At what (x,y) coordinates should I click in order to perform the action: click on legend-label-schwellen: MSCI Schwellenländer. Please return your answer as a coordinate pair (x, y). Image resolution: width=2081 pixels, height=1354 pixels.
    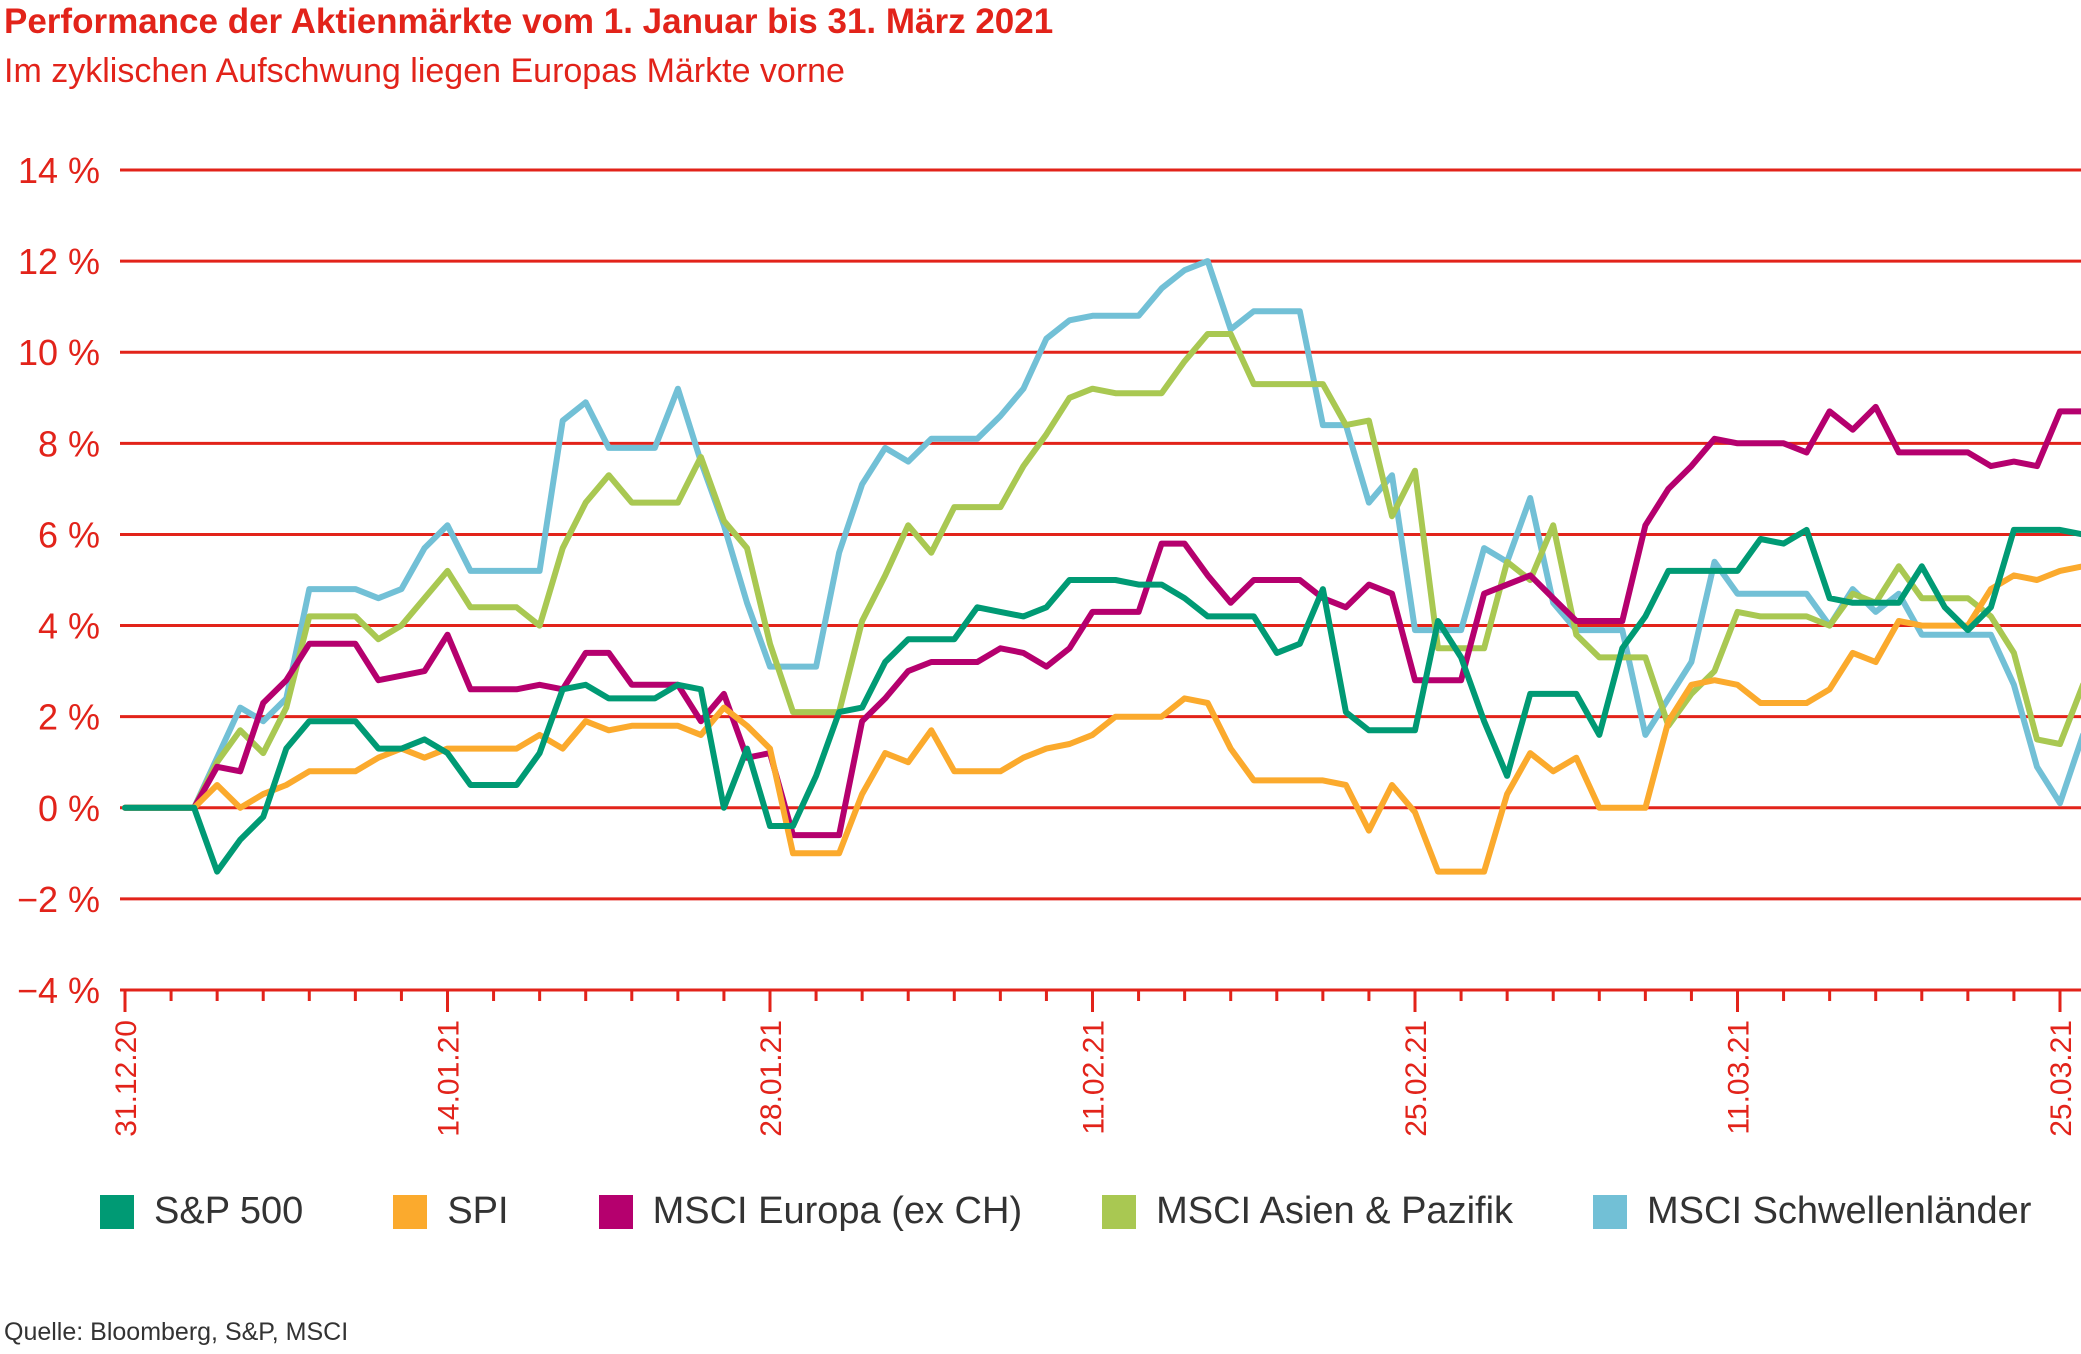
    Looking at the image, I should click on (1839, 1211).